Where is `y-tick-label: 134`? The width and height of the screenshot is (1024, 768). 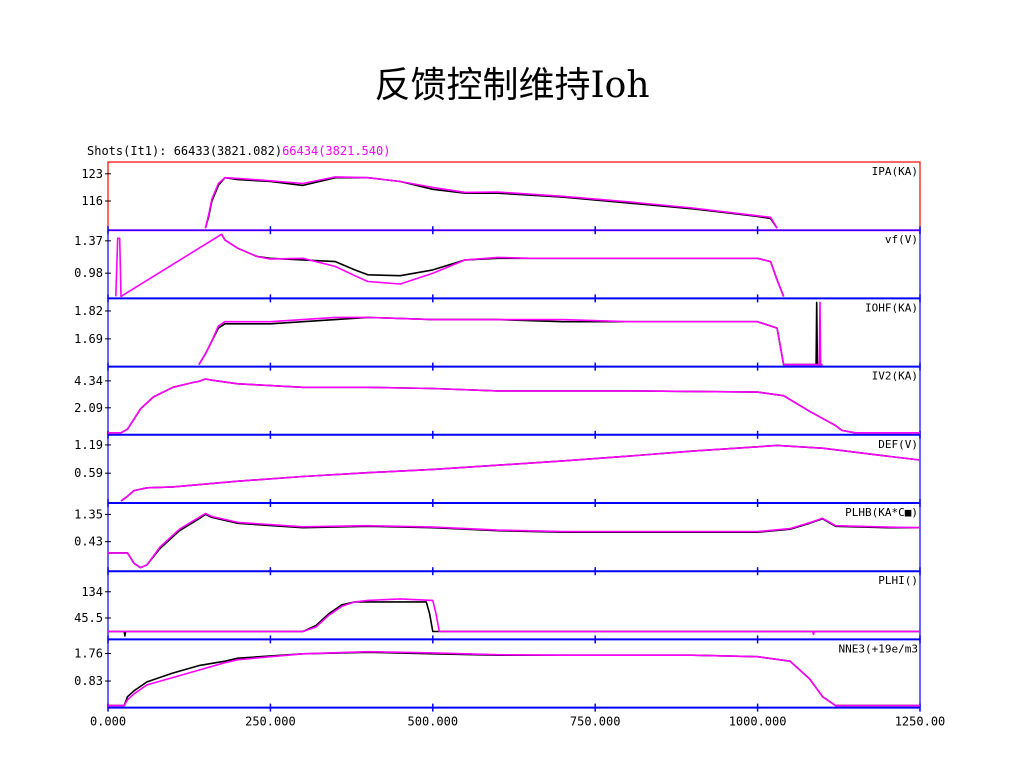
y-tick-label: 134 is located at coordinates (92, 592).